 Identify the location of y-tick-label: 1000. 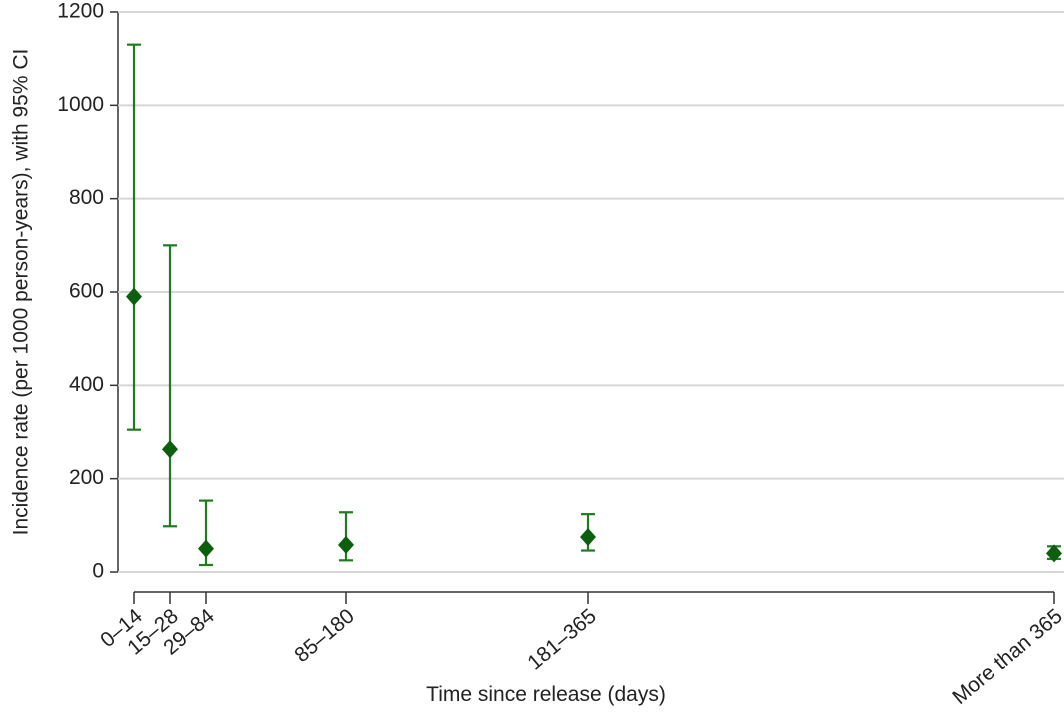
(80, 104).